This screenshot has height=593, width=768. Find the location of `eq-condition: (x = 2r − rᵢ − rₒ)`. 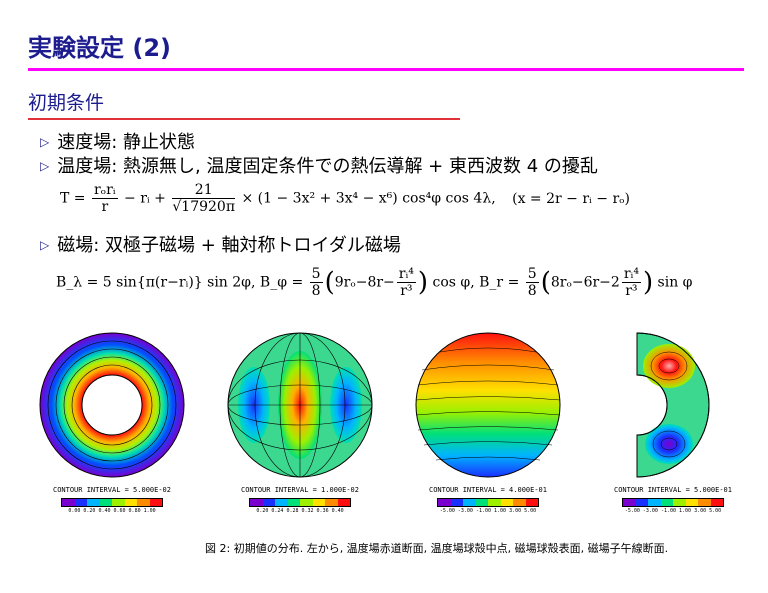

eq-condition: (x = 2r − rᵢ − rₒ) is located at coordinates (571, 198).